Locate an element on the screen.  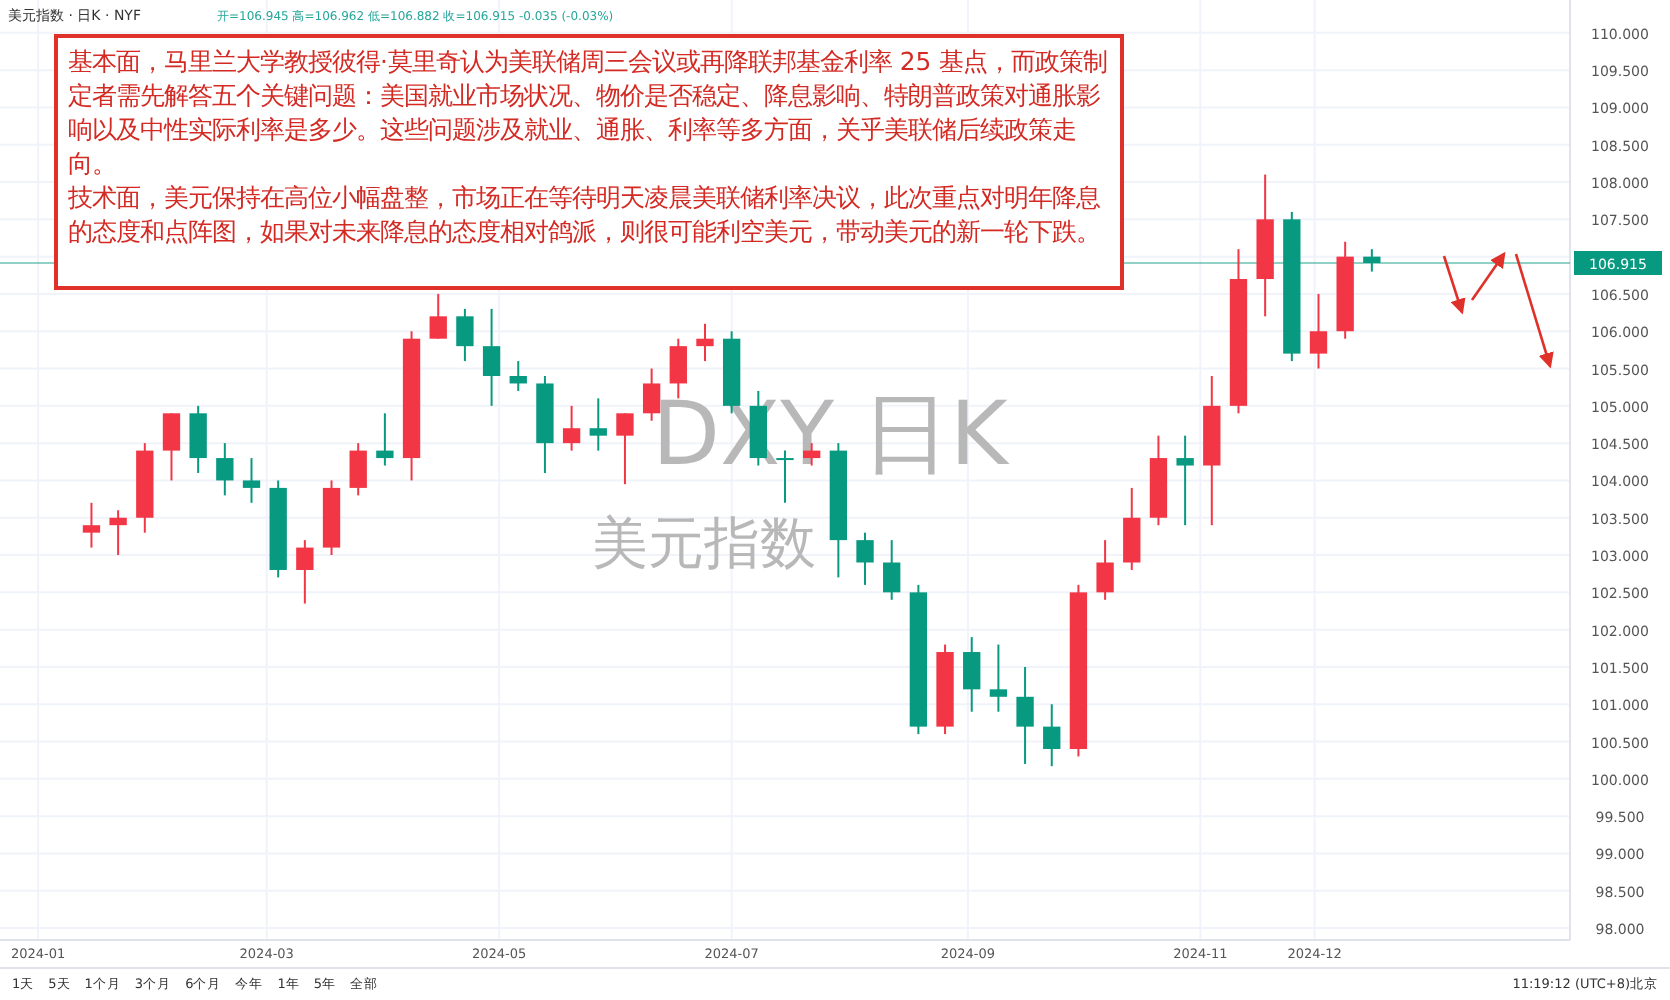
annotation: 基本面，马里兰大学教授彼得·莫里奇认为美联储周三会议或再降联邦基金利率 25 基点，而政策制定者需先解答五个关键问题：美国就业市场状况、物价是否稳定、降息影响、特朗普政策对通胀影响以及中性实际利率是多少。这些问题涉及就业、通胀、利率等多方面，关乎美联储后续政策走向。 is located at coordinates (589, 112).